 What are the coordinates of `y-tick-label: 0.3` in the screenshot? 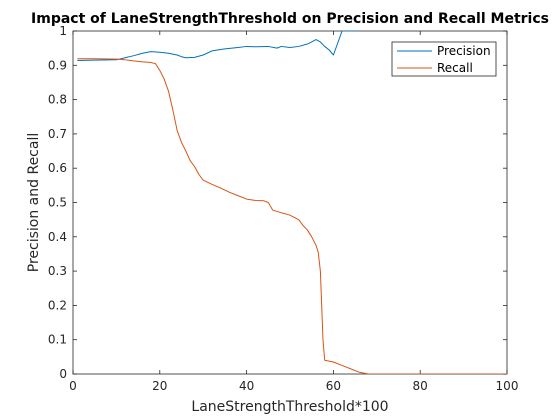 It's located at (57, 271).